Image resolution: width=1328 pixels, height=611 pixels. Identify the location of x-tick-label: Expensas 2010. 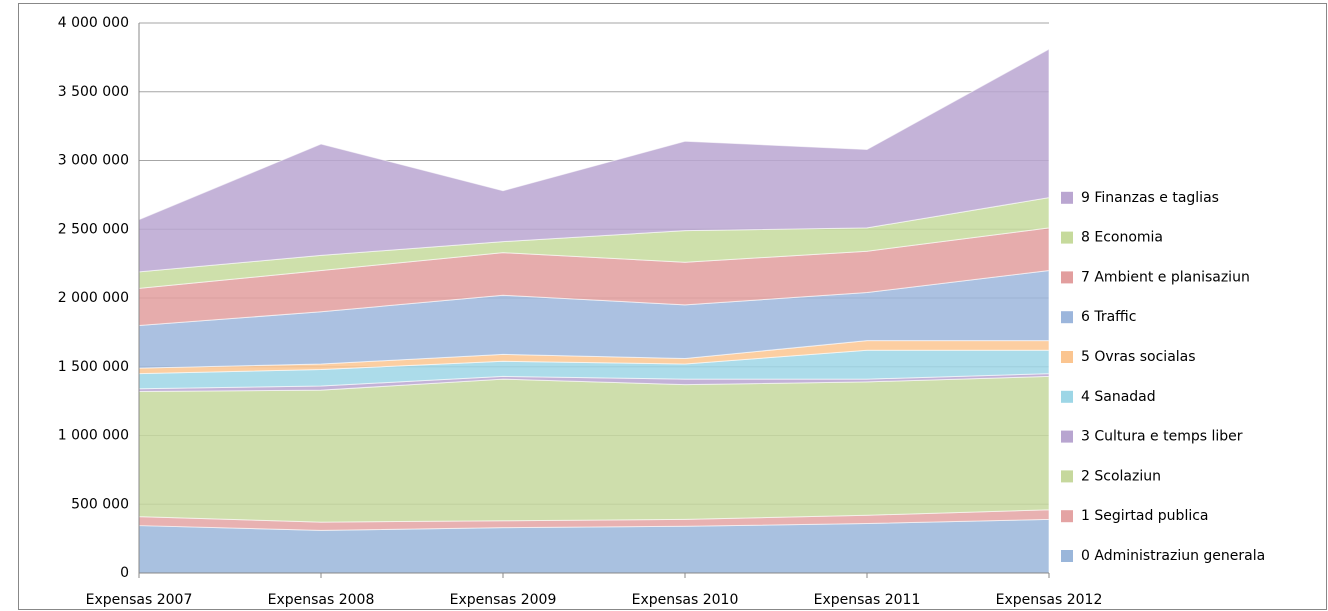
(685, 600).